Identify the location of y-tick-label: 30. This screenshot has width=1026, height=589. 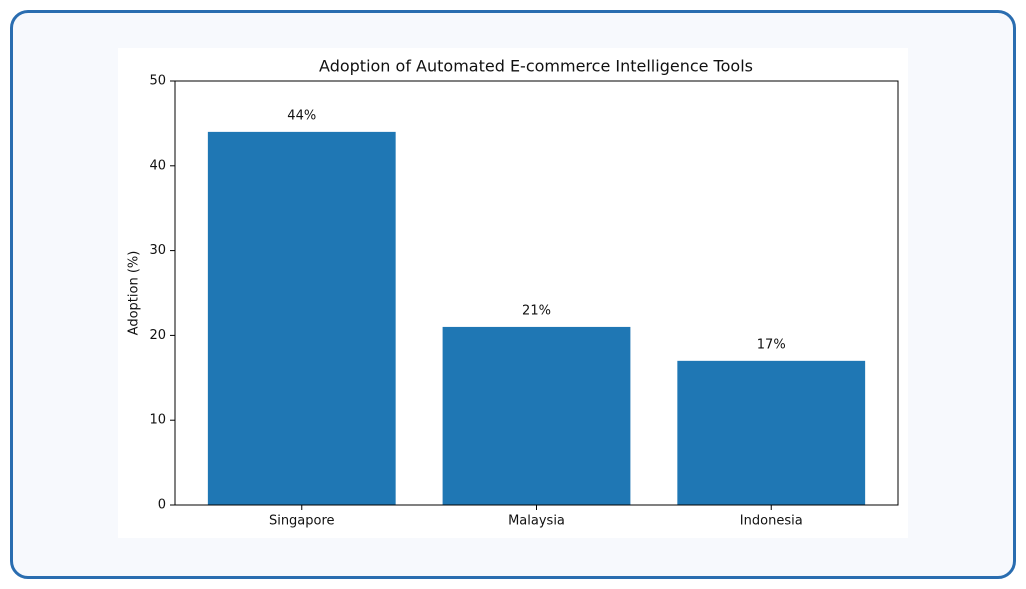
(157, 250).